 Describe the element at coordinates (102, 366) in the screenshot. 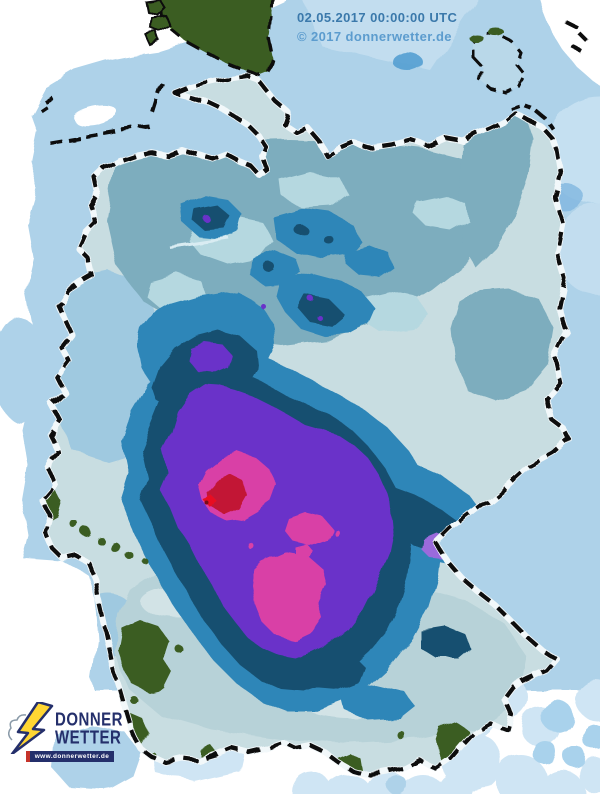

I see `west-light-blue-region` at that location.